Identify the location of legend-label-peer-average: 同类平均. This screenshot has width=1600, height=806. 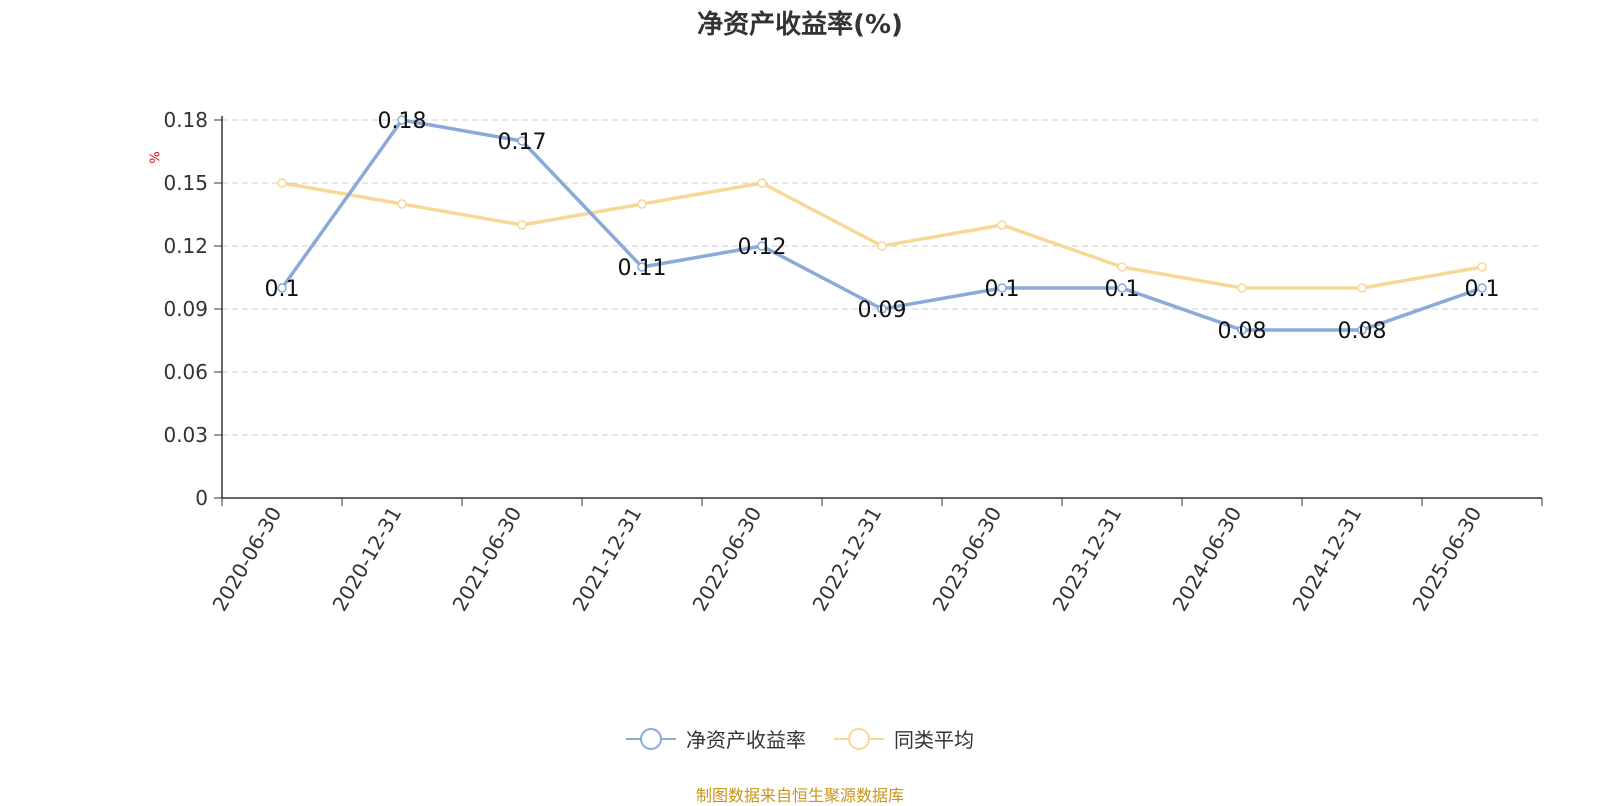
(934, 740).